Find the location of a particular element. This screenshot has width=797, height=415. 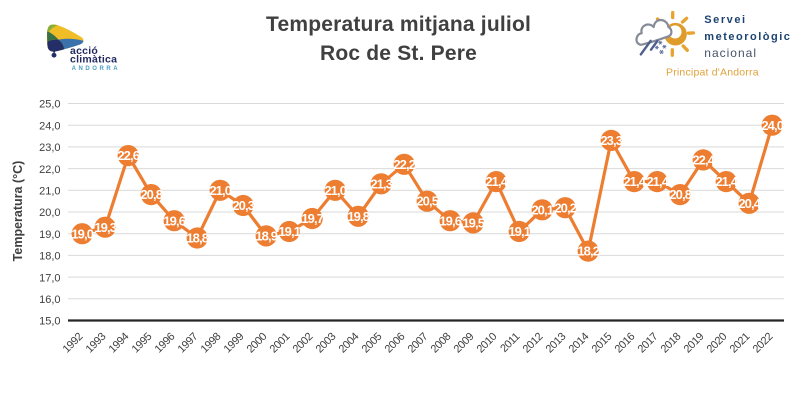

svg-text: 2021 is located at coordinates (740, 343).